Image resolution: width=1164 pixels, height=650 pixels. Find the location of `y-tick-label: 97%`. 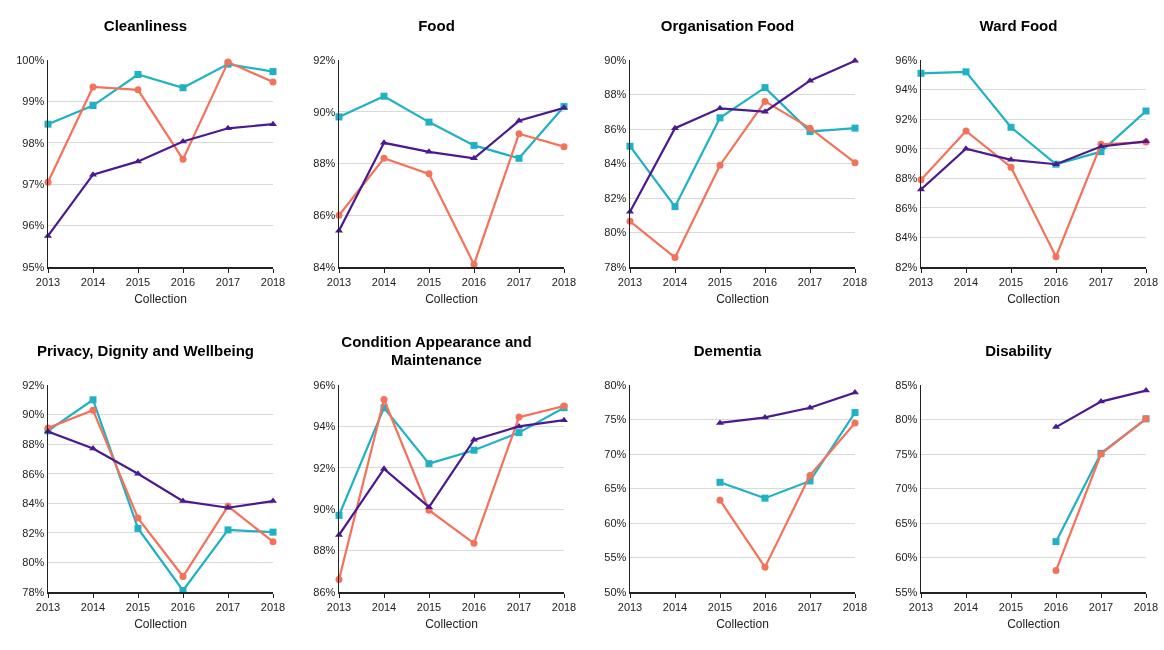

y-tick-label: 97% is located at coordinates (33, 184).